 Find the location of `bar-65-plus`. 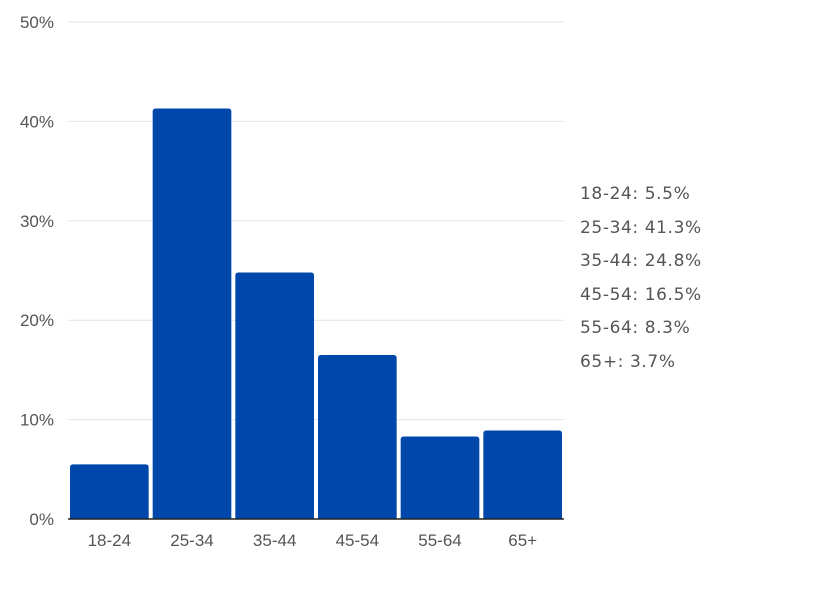

bar-65-plus is located at coordinates (522, 474).